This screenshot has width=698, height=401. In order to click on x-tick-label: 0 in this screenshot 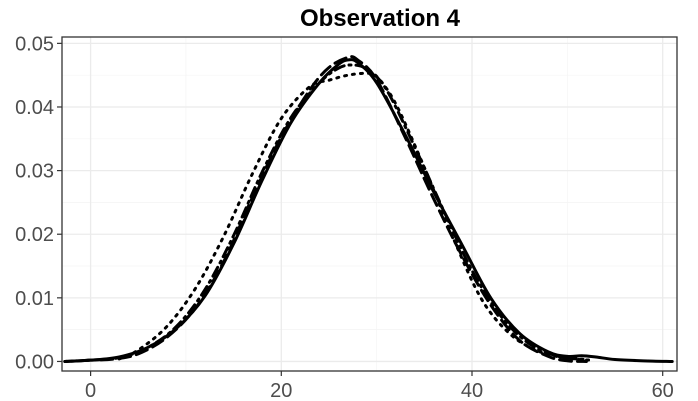, I will do `click(90, 390)`.